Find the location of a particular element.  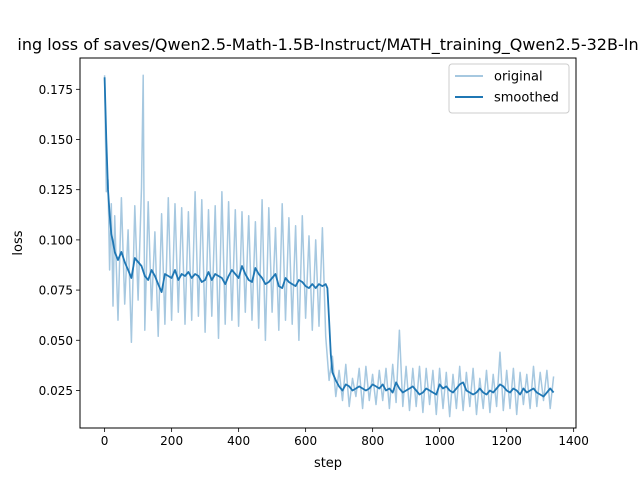

x-tick-label: 200 is located at coordinates (171, 441).